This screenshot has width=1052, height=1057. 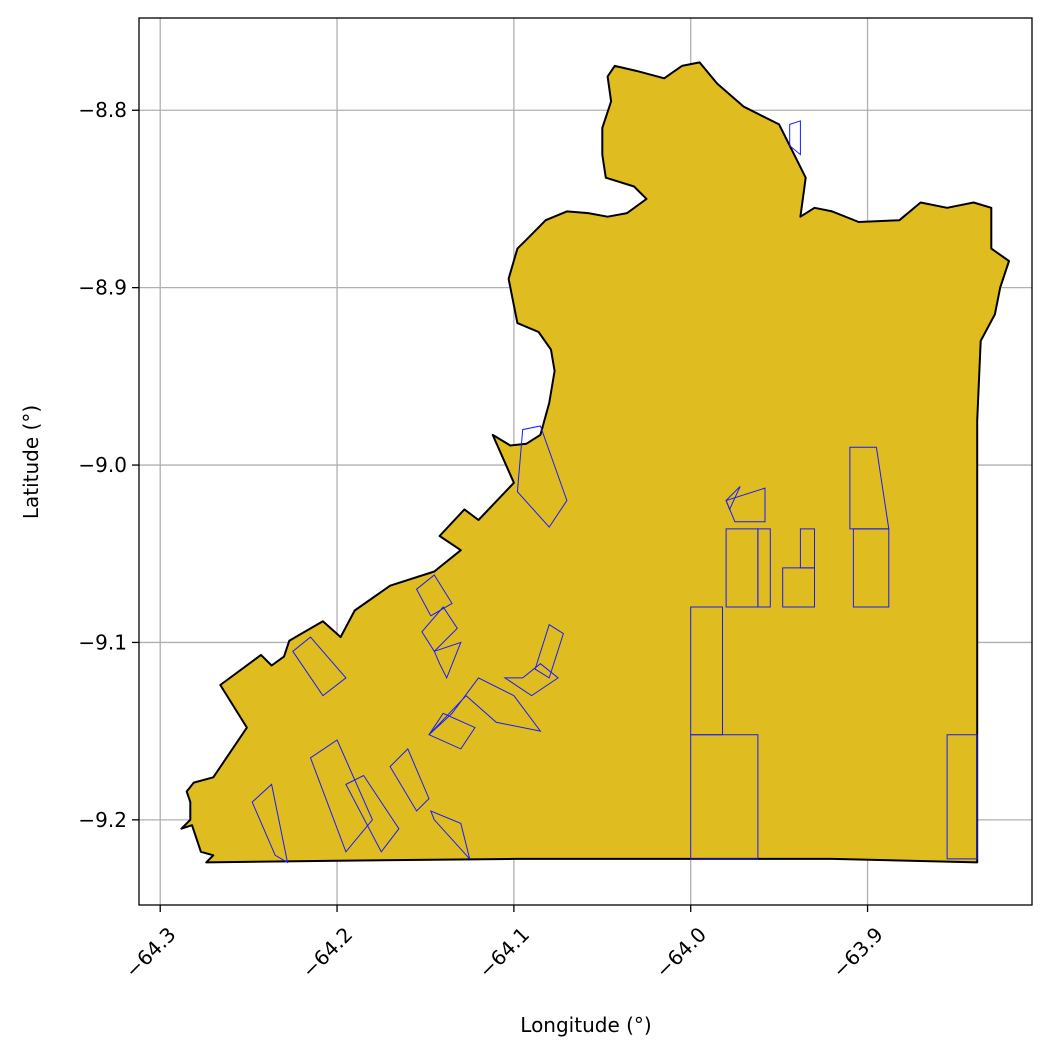 I want to click on x-axis-ticks: −64.3 −64.2 −64.1 −64.0 −63.9, so click(x=504, y=944).